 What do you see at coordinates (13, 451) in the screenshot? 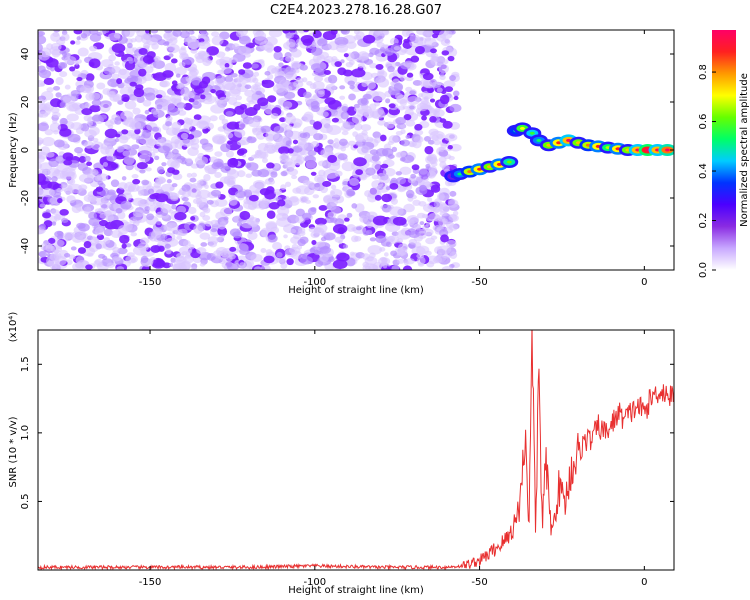
I see `snr-ylabel: SNR (10 * v/v)` at bounding box center [13, 451].